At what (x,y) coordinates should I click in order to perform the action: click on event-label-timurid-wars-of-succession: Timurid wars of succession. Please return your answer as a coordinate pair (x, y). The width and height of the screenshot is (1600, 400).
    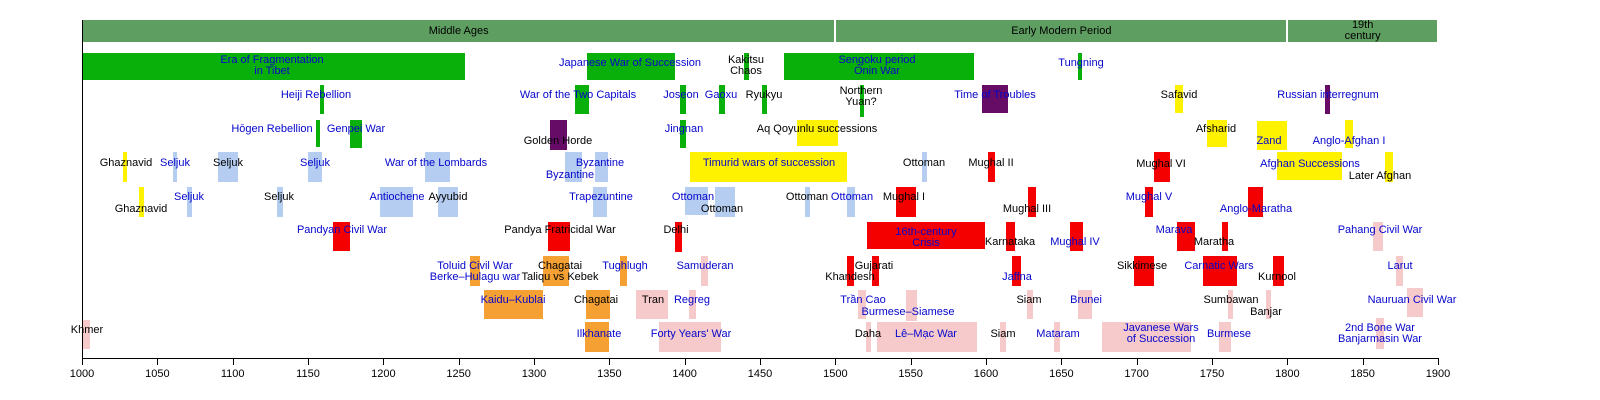
    Looking at the image, I should click on (769, 163).